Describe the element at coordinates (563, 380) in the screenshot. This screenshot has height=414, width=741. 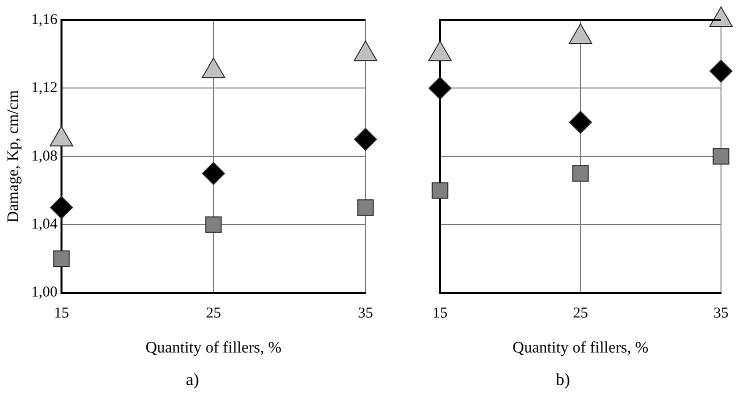
I see `text: b)` at that location.